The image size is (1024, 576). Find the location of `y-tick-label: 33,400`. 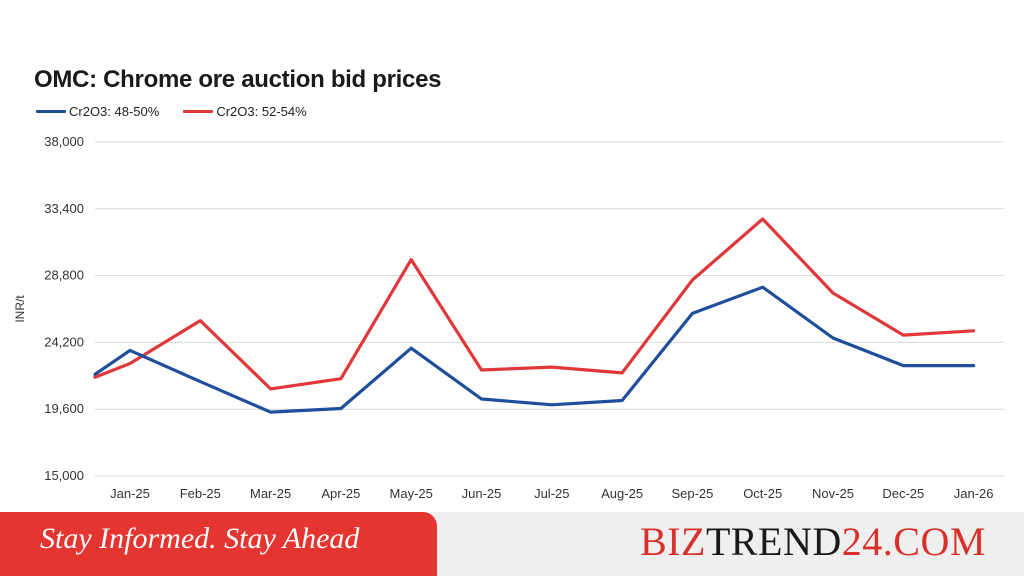

y-tick-label: 33,400 is located at coordinates (64, 208).